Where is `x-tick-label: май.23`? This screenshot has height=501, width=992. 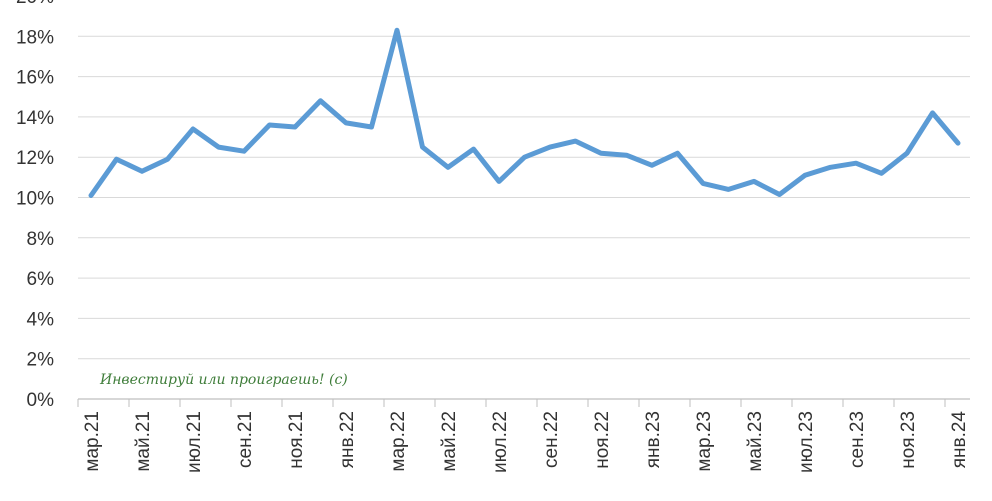
x-tick-label: май.23 is located at coordinates (755, 441).